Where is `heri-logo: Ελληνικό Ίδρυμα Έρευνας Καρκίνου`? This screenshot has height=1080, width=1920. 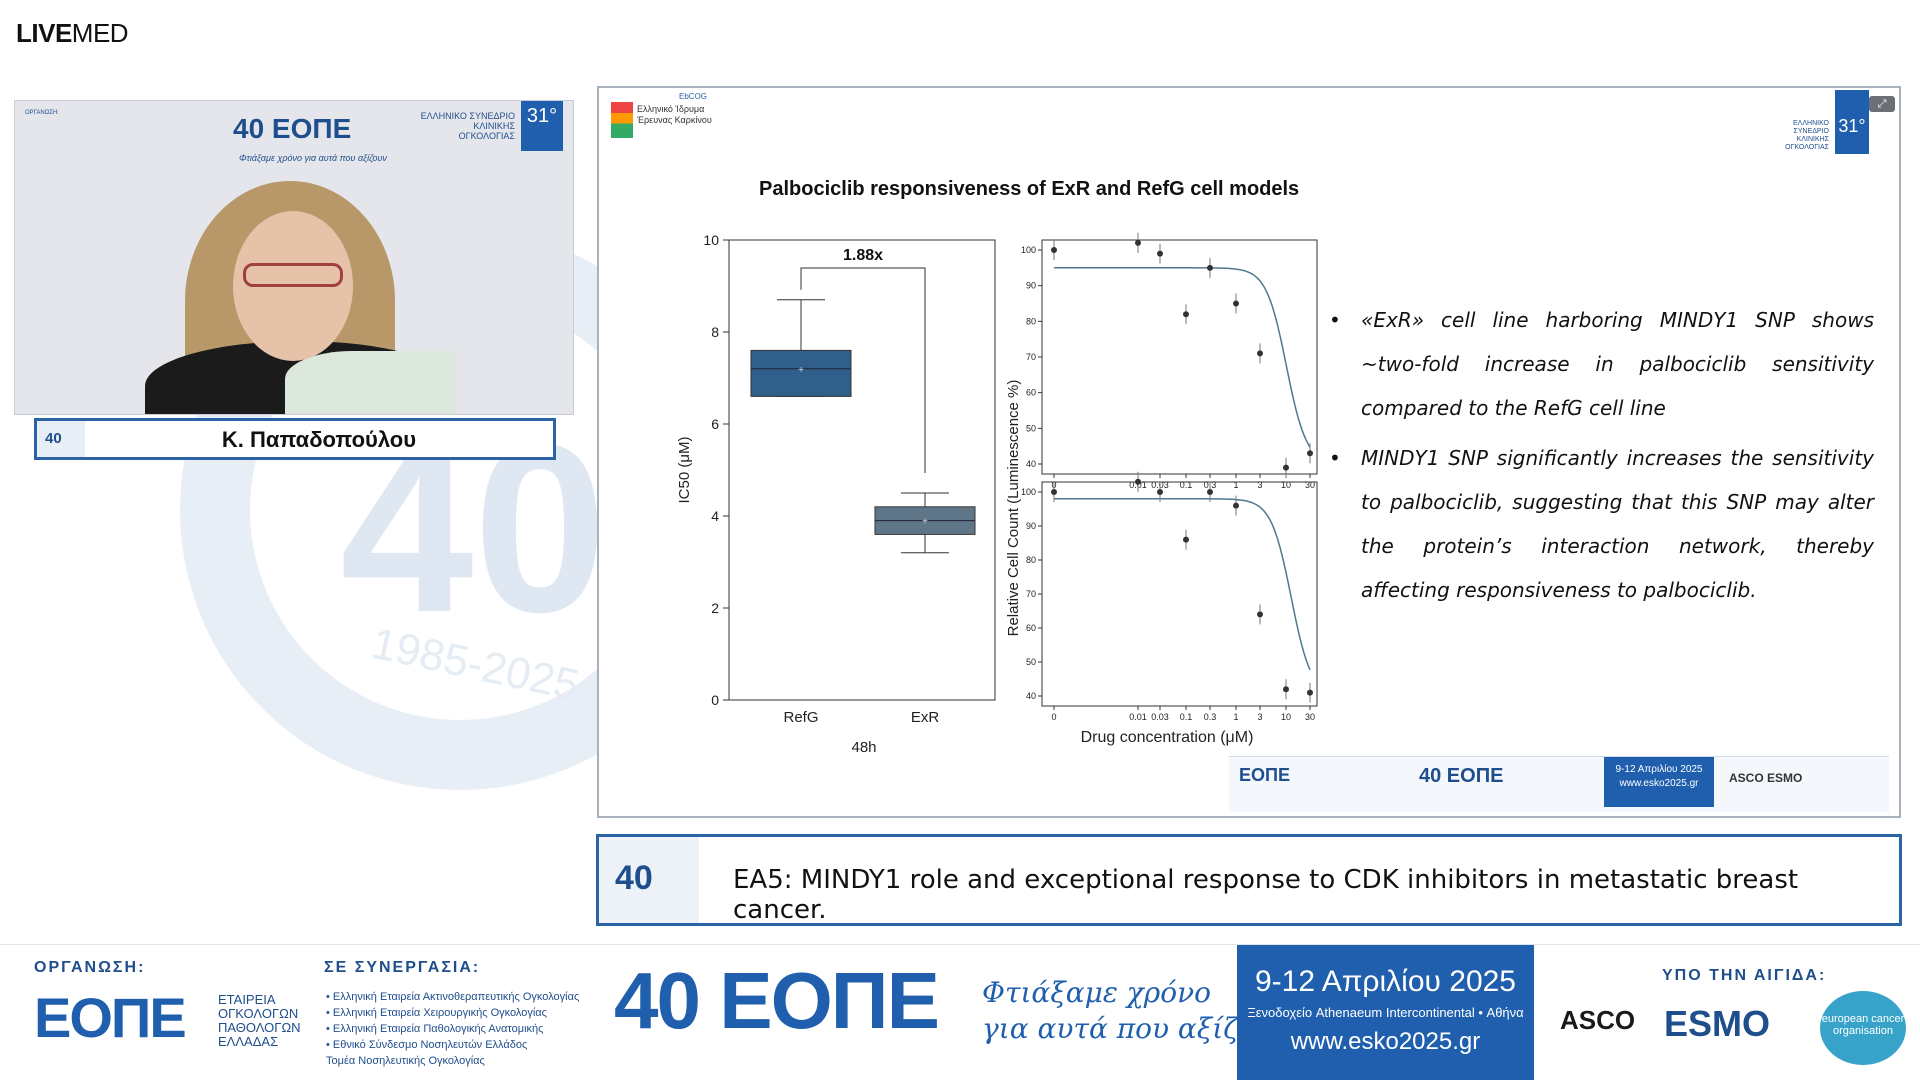
heri-logo: Ελληνικό Ίδρυμα Έρευνας Καρκίνου is located at coordinates (671, 128).